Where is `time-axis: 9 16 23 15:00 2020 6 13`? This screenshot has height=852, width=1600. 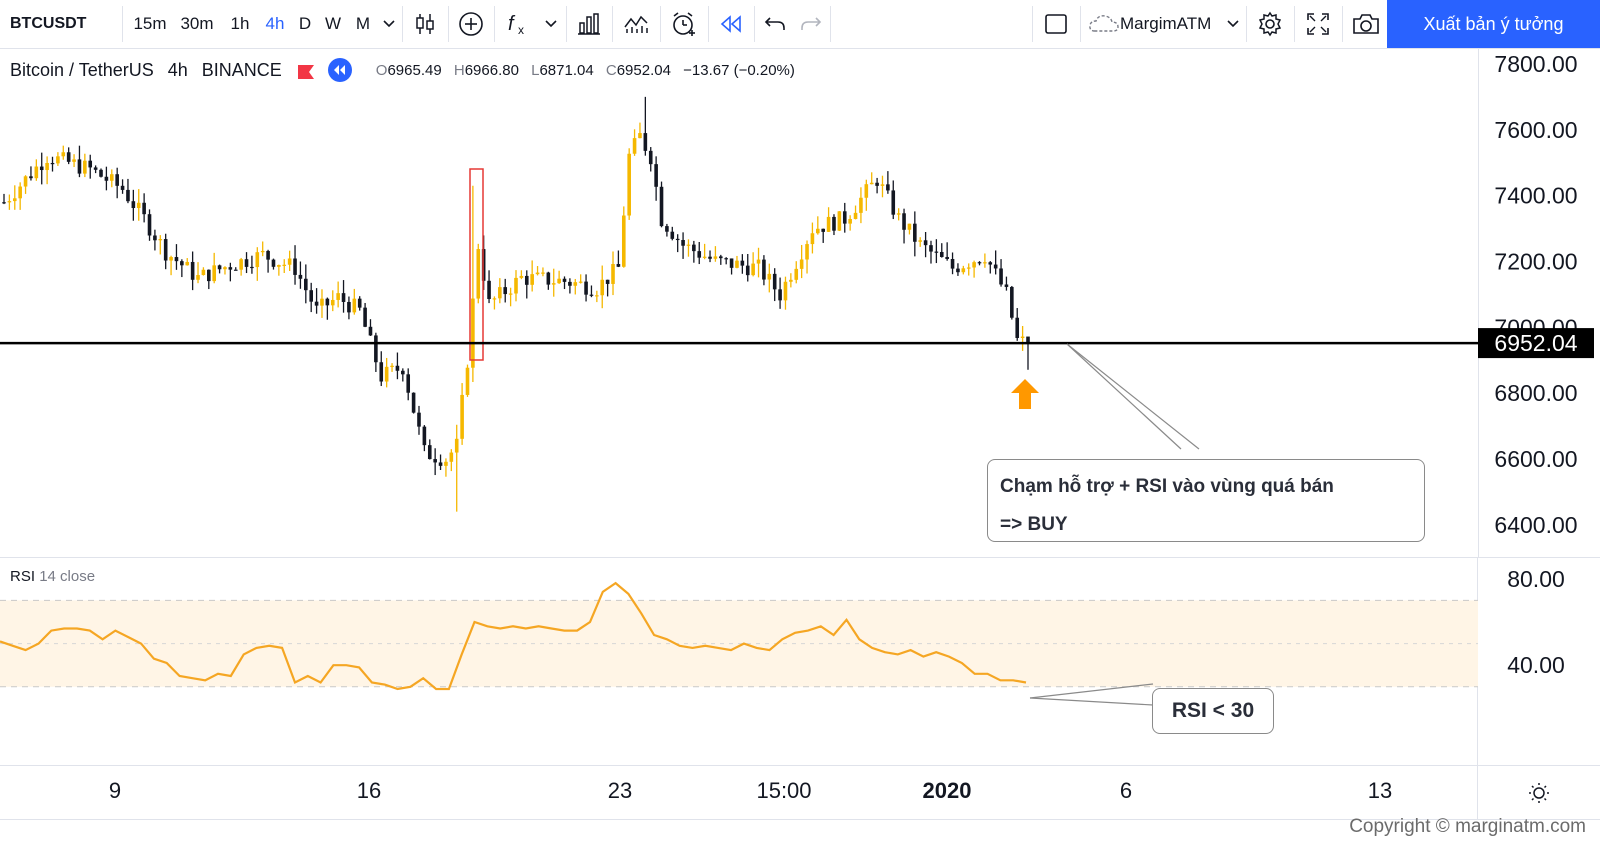
time-axis: 9 16 23 15:00 2020 6 13 is located at coordinates (800, 792).